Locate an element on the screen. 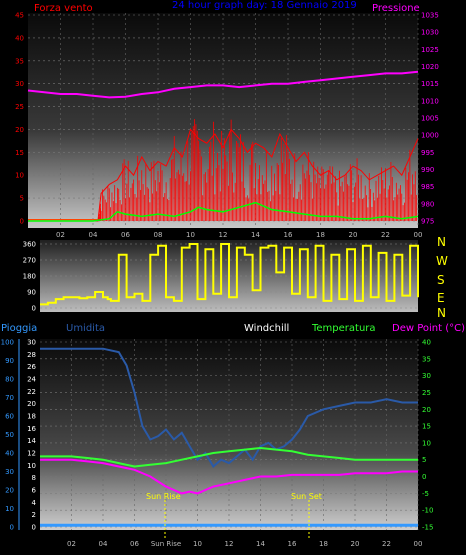  direction-panel-series is located at coordinates (229, 274).